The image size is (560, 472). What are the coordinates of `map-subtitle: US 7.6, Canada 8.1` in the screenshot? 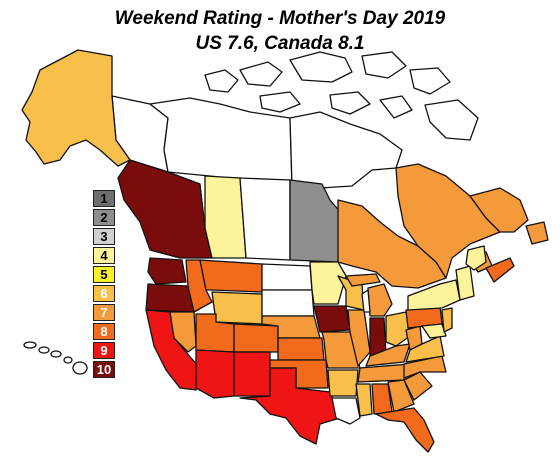 It's located at (280, 43).